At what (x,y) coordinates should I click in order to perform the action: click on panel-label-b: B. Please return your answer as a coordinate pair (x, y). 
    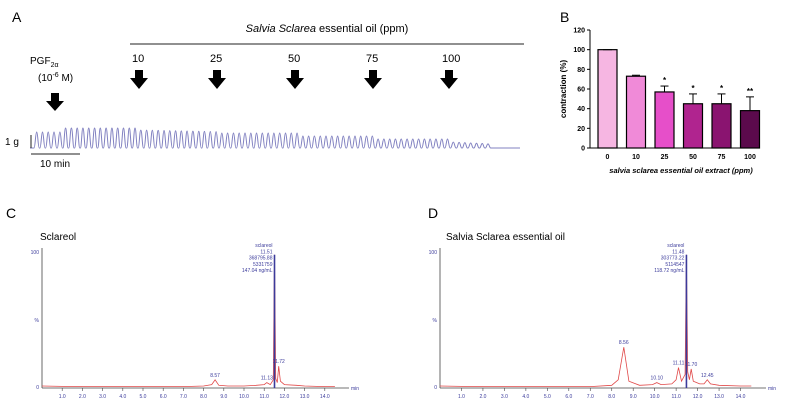
    Looking at the image, I should click on (564, 17).